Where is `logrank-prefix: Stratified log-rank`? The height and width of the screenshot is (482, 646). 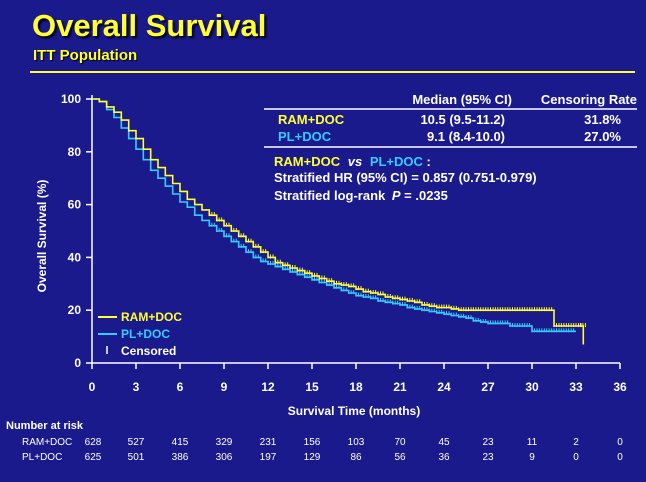
logrank-prefix: Stratified log-rank is located at coordinates (331, 195).